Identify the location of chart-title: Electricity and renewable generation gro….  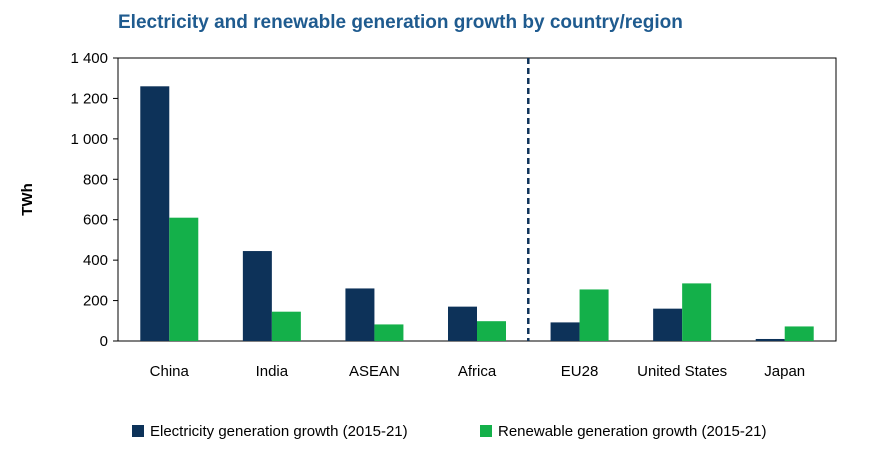
(400, 22).